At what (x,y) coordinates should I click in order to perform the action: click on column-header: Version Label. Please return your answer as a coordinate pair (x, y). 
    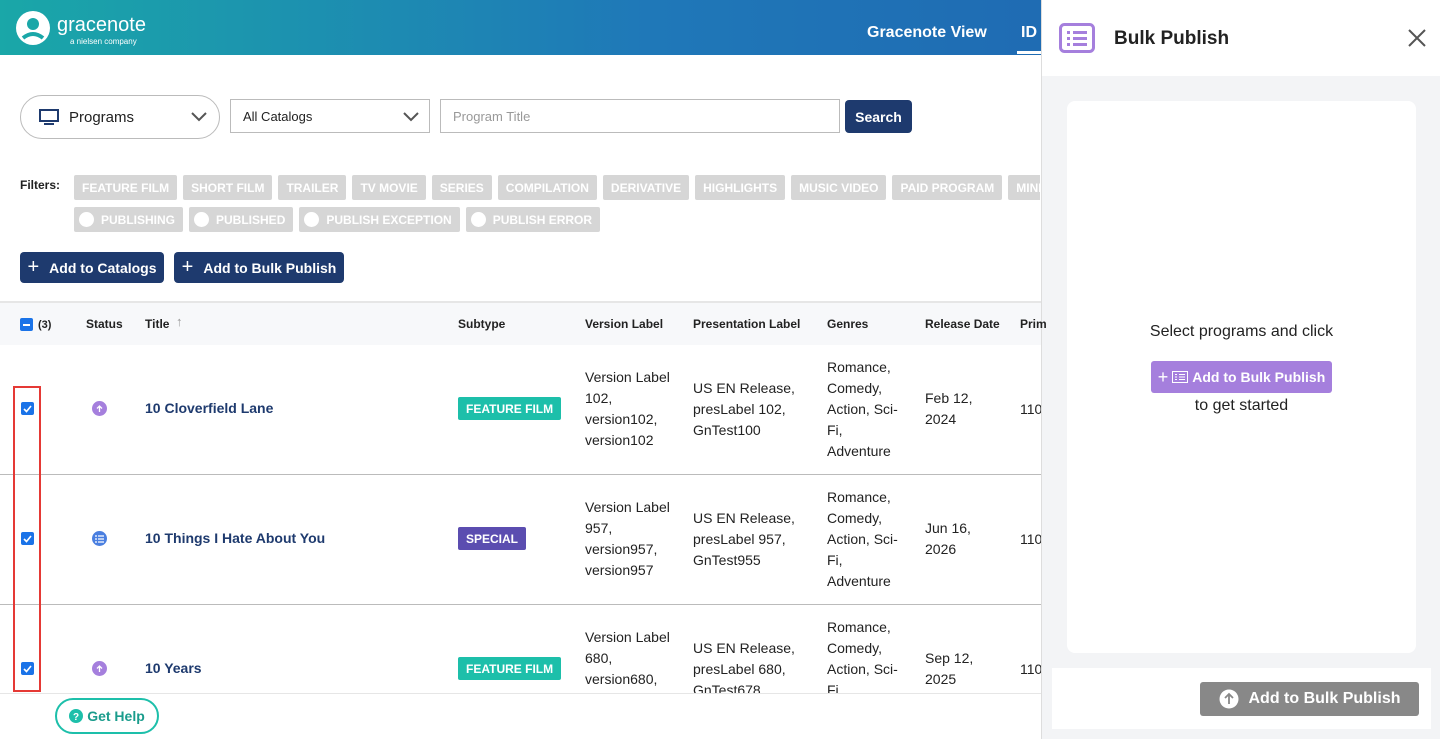
    Looking at the image, I should click on (624, 324).